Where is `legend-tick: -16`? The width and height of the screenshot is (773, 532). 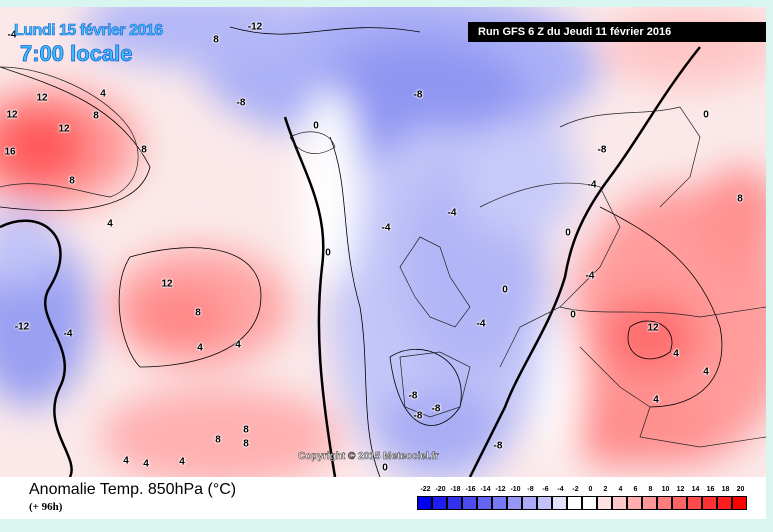 legend-tick: -16 is located at coordinates (470, 489).